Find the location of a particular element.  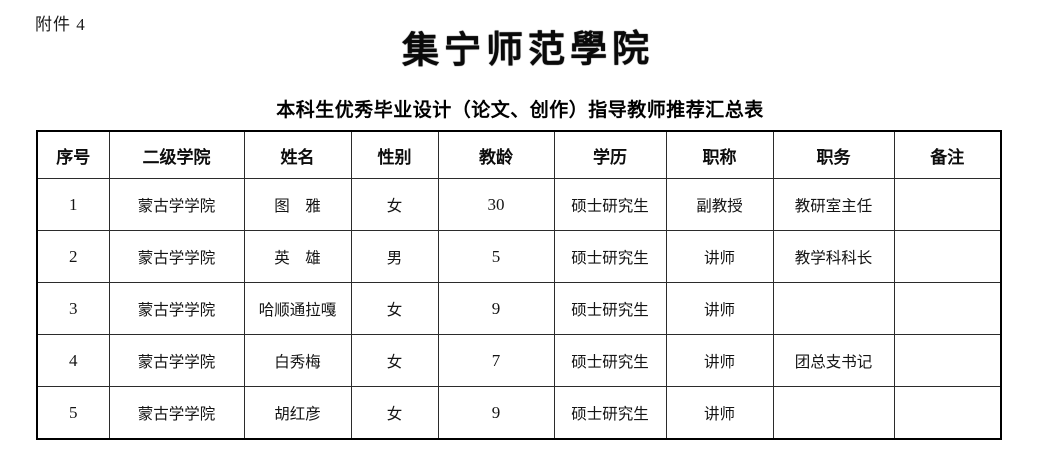

cell-professional-title: 副教授 is located at coordinates (719, 204).